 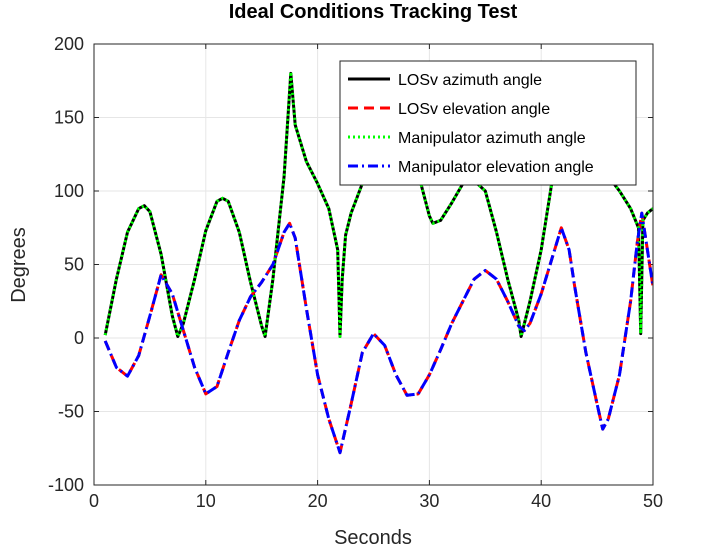 What do you see at coordinates (69, 118) in the screenshot?
I see `y-tick-label: 150` at bounding box center [69, 118].